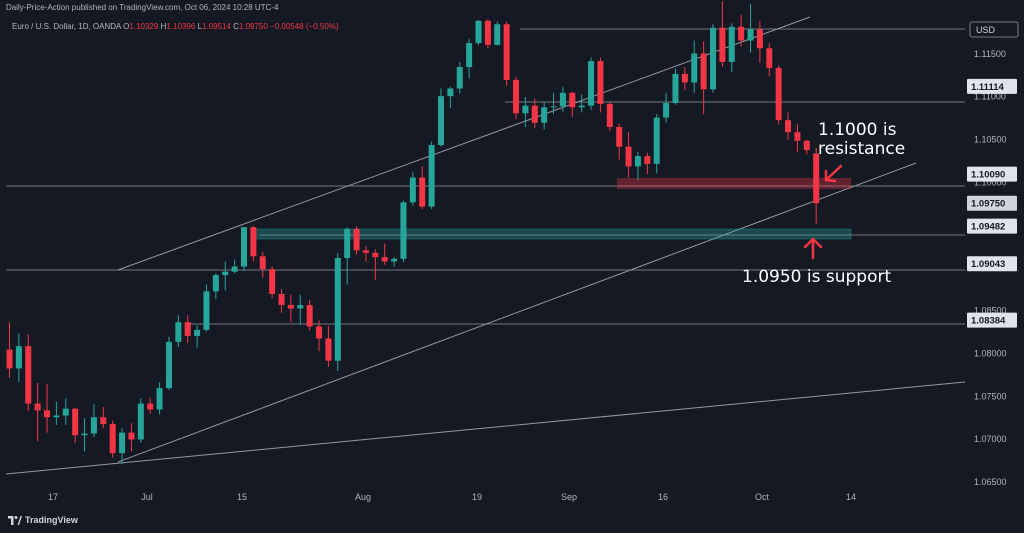 This screenshot has width=1024, height=533. I want to click on y-tick-label: 1.07000, so click(990, 439).